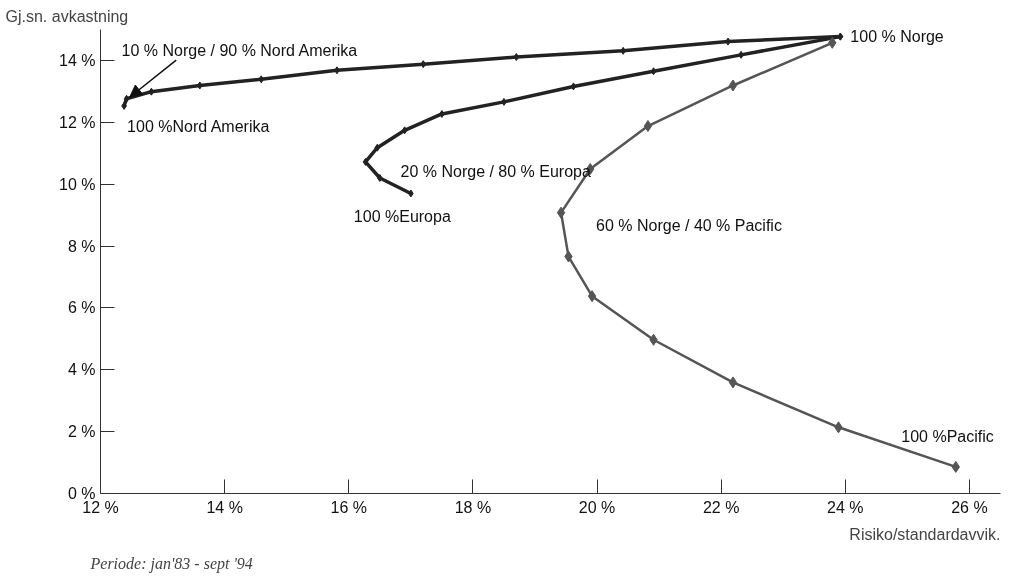 This screenshot has height=581, width=1025. I want to click on x-tick-label: 18 %, so click(473, 507).